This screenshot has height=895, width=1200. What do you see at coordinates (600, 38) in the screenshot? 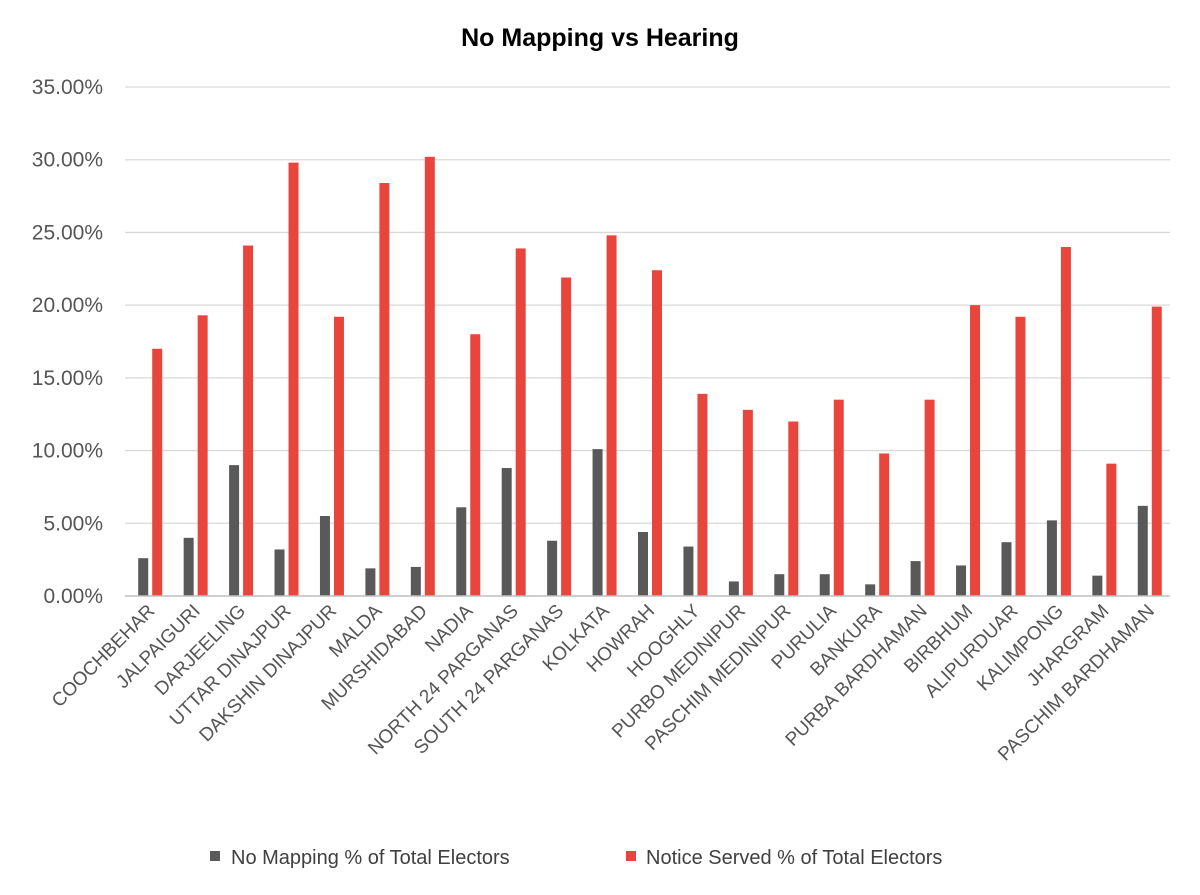
I see `chart-title: No Mapping vs Hearing` at bounding box center [600, 38].